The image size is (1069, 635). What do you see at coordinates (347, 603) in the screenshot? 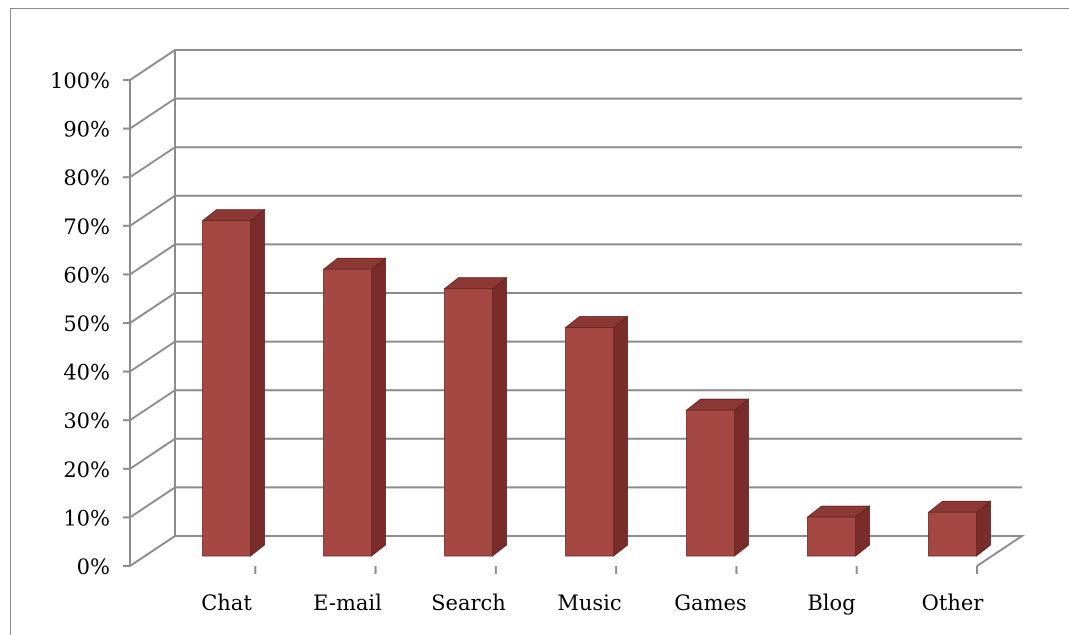
I see `x-tick-label: E-mail` at bounding box center [347, 603].